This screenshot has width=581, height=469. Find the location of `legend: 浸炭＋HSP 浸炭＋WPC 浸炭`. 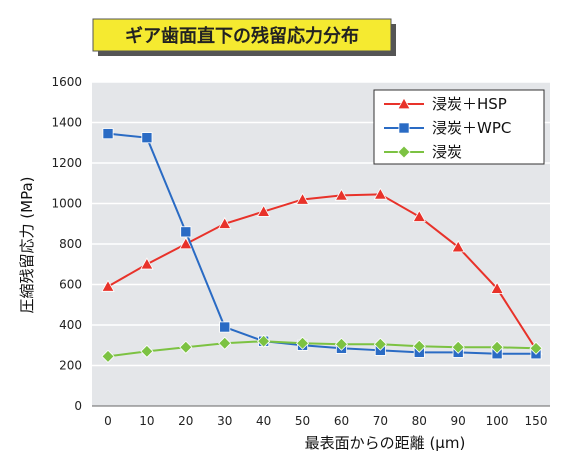

legend: 浸炭＋HSP 浸炭＋WPC 浸炭 is located at coordinates (459, 127).